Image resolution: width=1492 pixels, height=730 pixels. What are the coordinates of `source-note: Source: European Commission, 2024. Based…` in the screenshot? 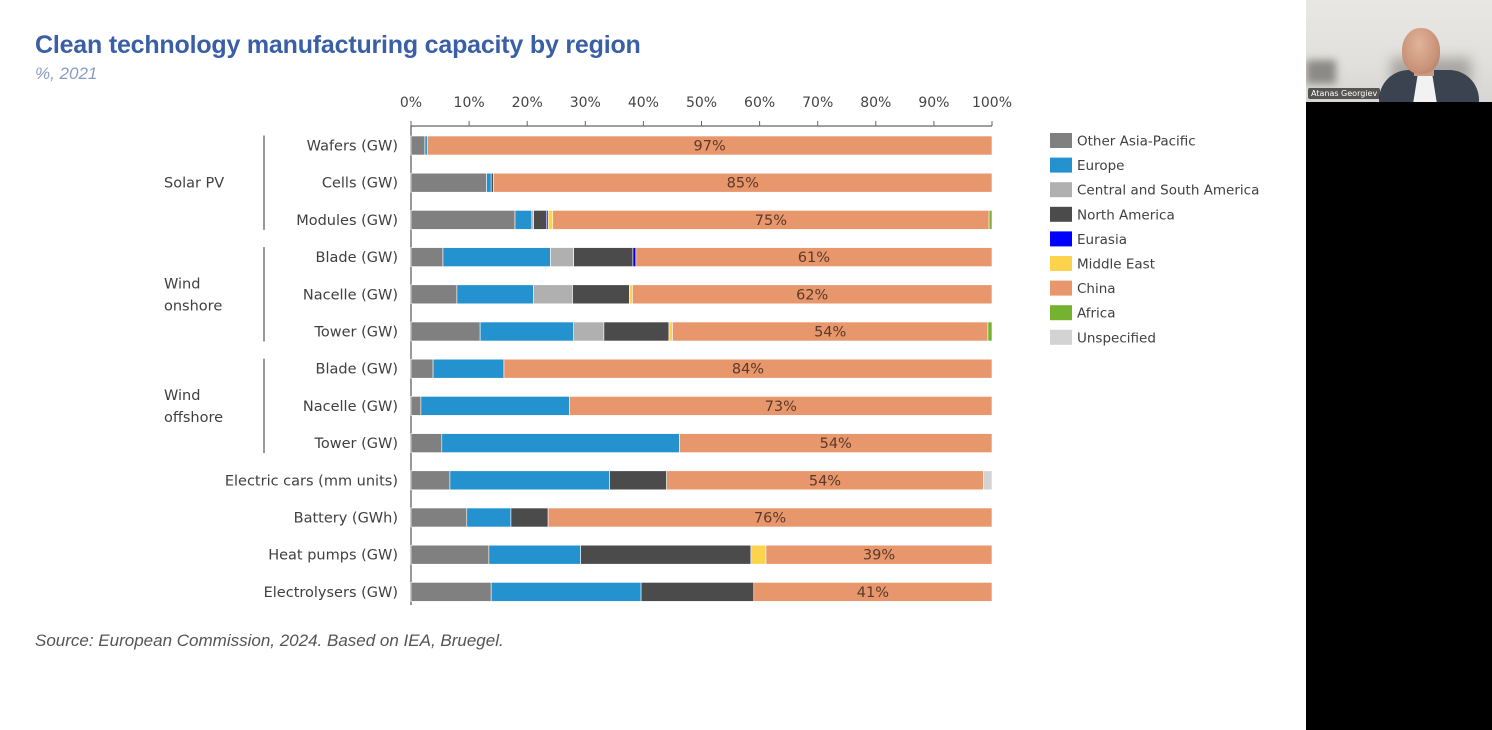 It's located at (269, 640).